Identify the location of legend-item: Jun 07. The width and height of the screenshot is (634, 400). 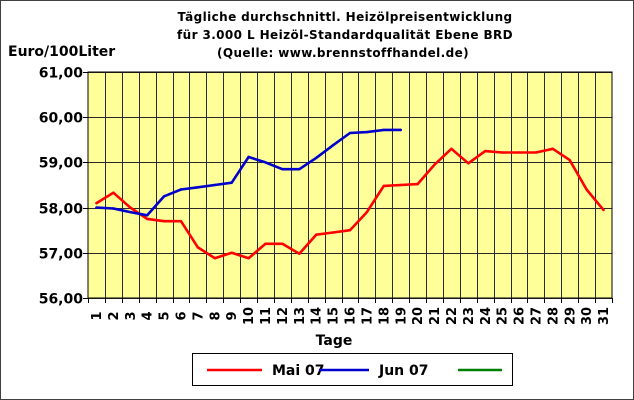
(374, 371).